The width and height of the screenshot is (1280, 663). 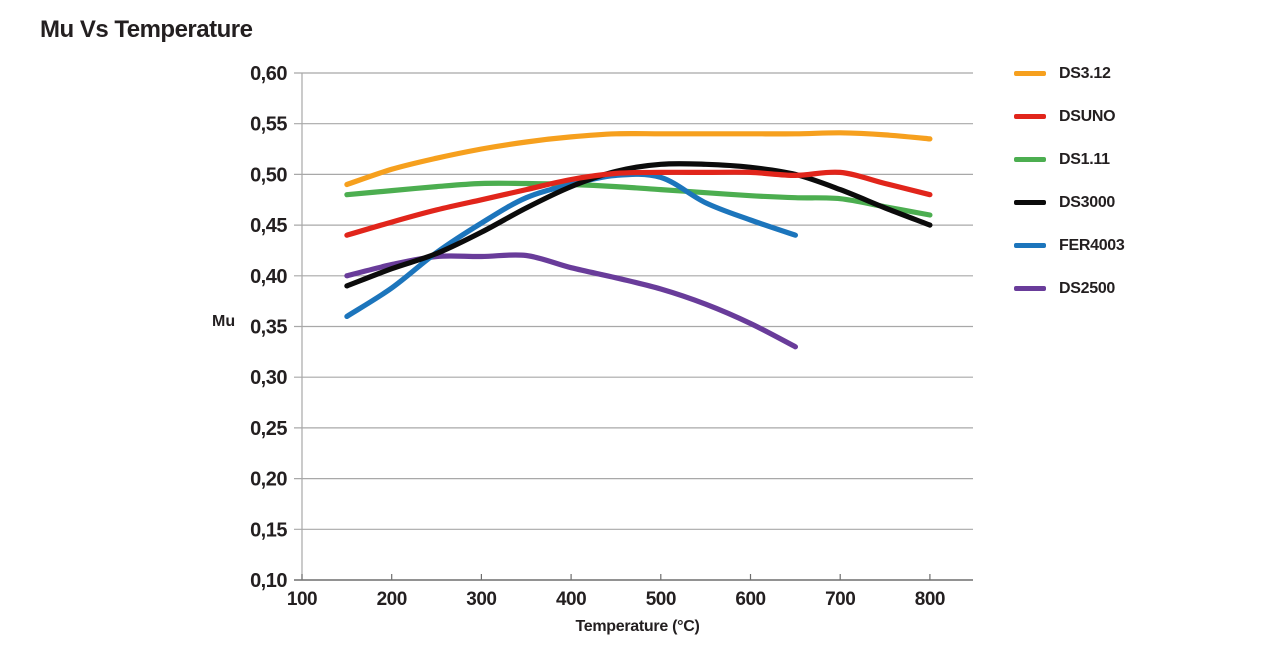 What do you see at coordinates (1087, 288) in the screenshot?
I see `legend-label: DS2500` at bounding box center [1087, 288].